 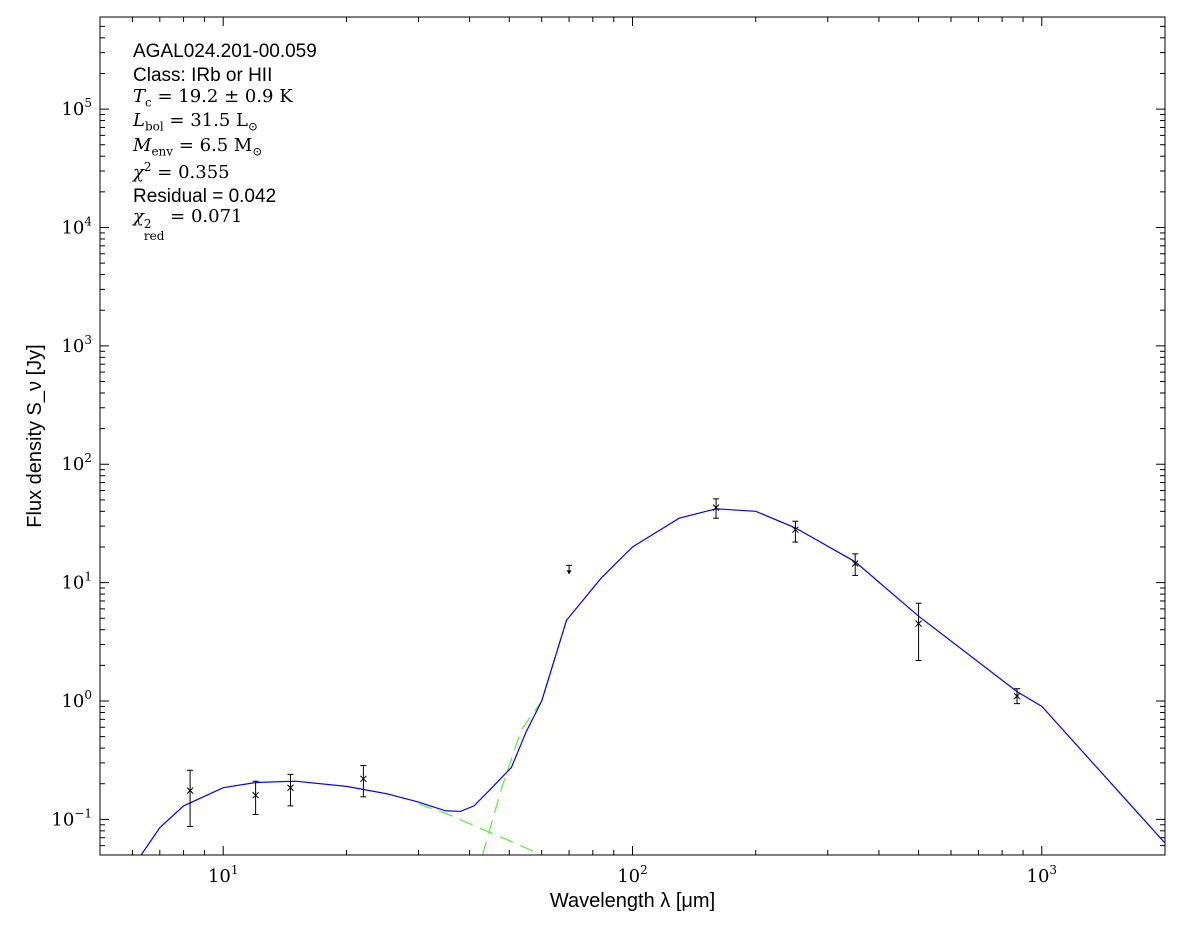 I want to click on y-tick-label: 10⁻¹, so click(x=71, y=818).